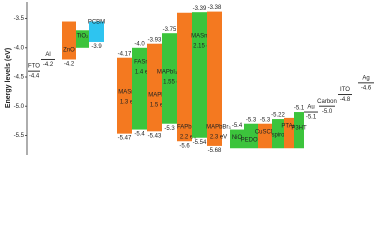  Describe the element at coordinates (345, 100) in the screenshot. I see `level-value: -4.8` at that location.